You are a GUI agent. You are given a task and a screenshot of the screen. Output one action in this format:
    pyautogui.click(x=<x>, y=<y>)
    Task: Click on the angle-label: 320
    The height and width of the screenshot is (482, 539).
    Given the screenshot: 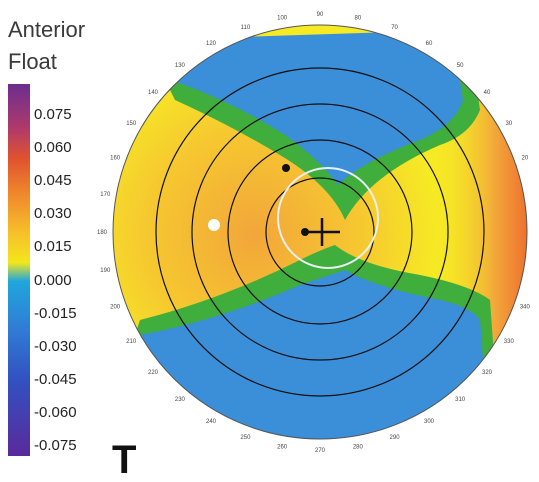 What is the action you would take?
    pyautogui.click(x=487, y=373)
    